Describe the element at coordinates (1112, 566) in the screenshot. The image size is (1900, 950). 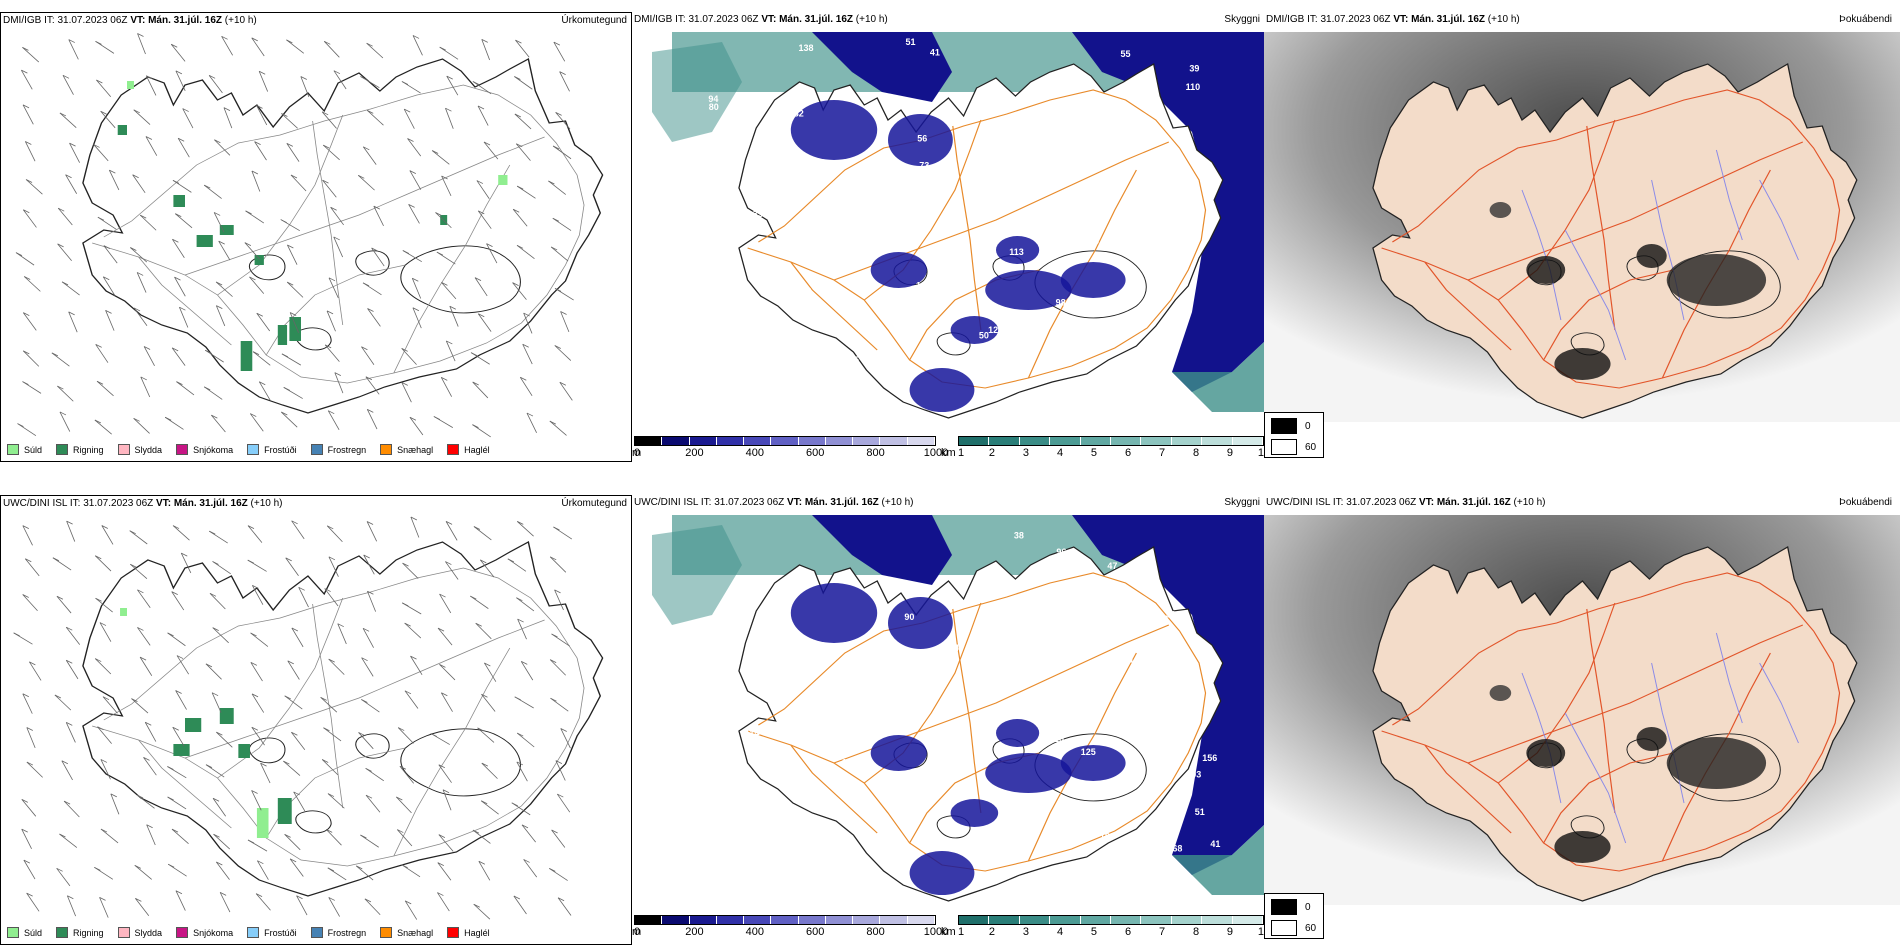
I see `visibility-label: 47` at that location.